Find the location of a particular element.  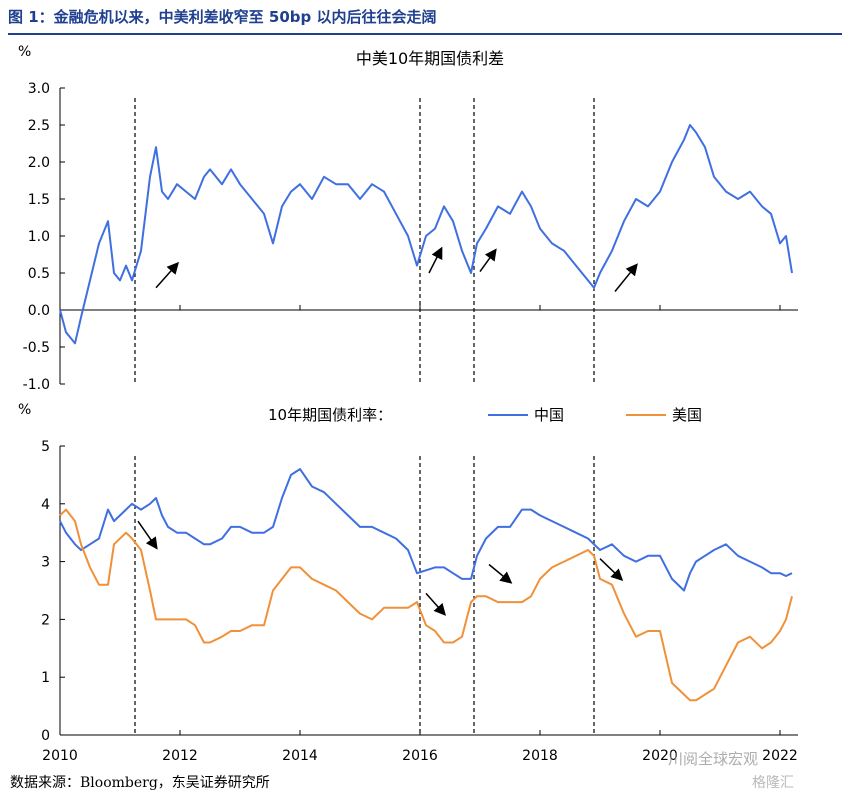

y-tick-label: -1.0 is located at coordinates (36, 385).